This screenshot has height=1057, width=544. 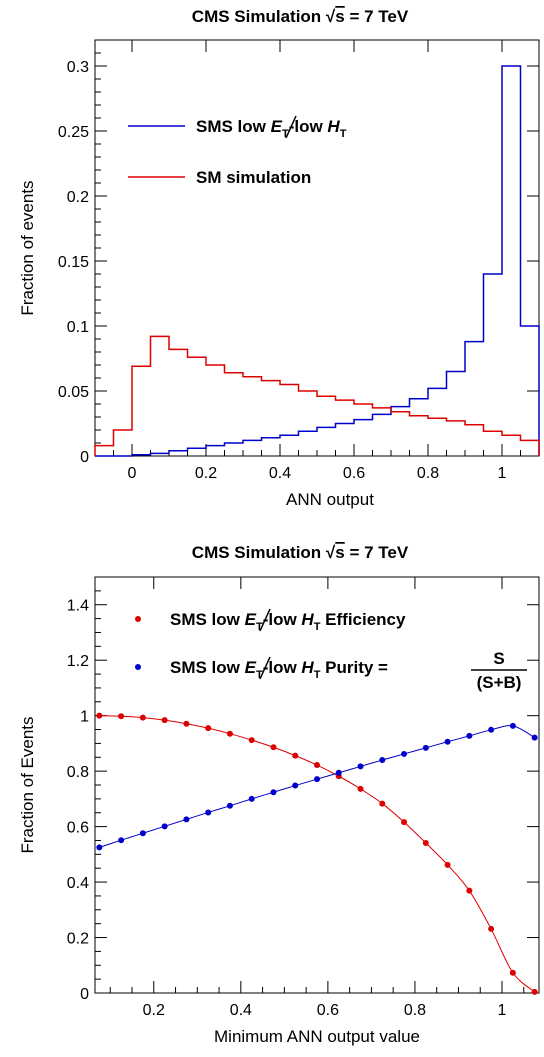 I want to click on bottom-x-tick-label: 0.2, so click(x=154, y=1010).